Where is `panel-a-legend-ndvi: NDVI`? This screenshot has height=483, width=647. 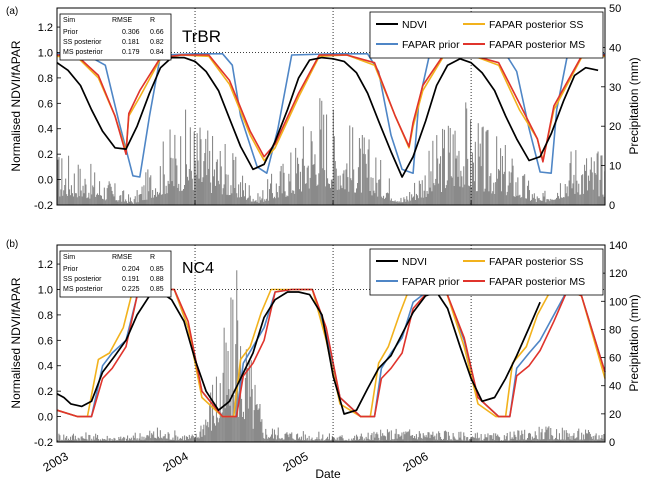 panel-a-legend-ndvi: NDVI is located at coordinates (414, 25).